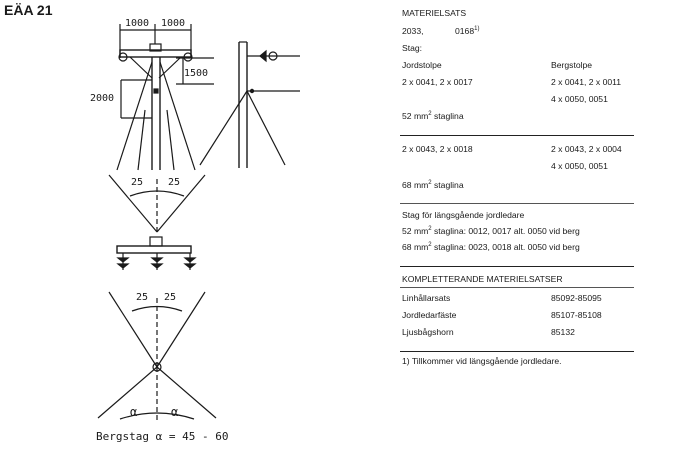 The image size is (680, 461). What do you see at coordinates (177, 116) in the screenshot?
I see `stay-right` at bounding box center [177, 116].